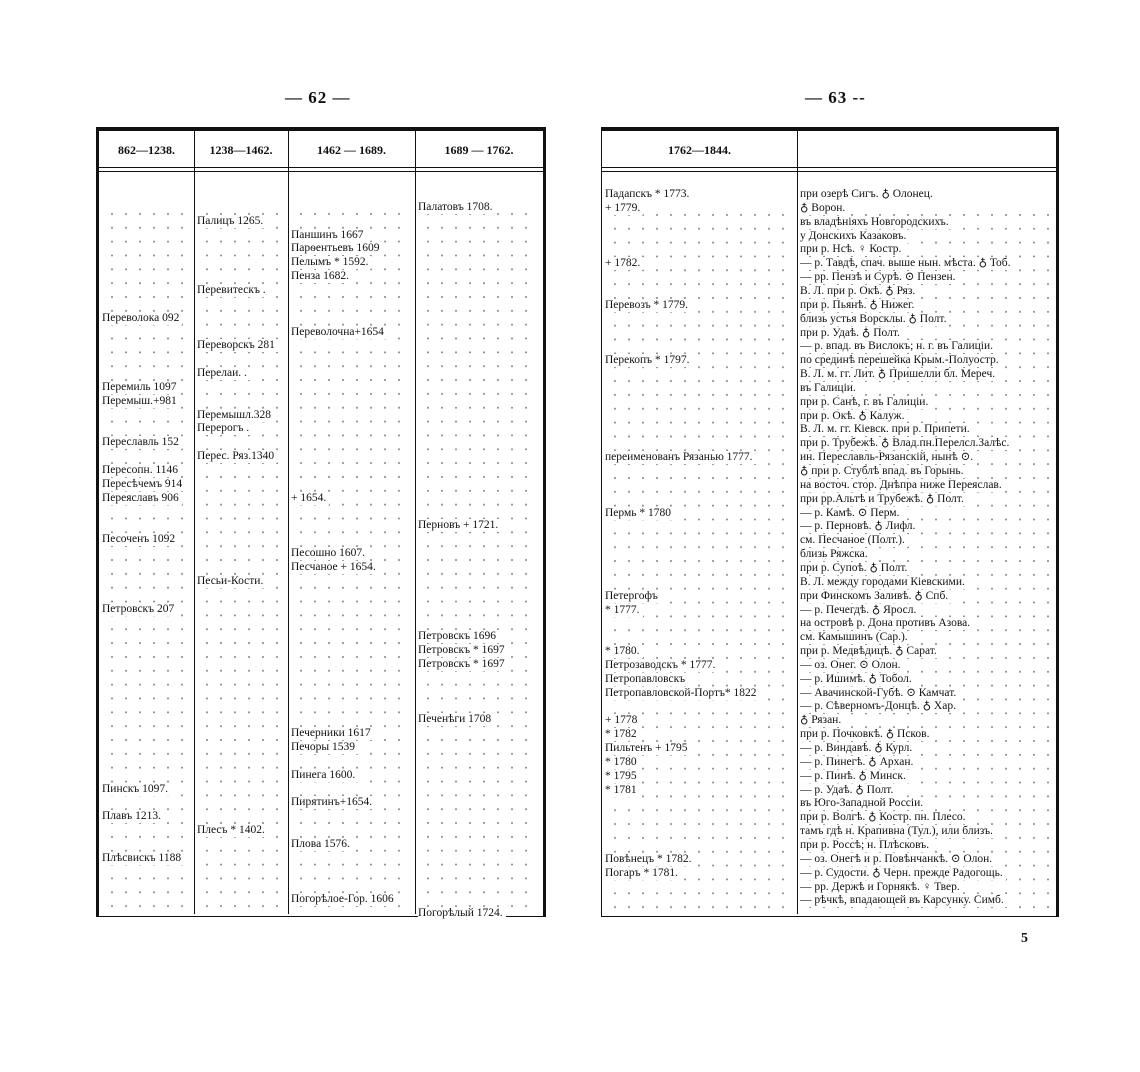  Describe the element at coordinates (478, 556) in the screenshot. I see `leader-dots` at that location.